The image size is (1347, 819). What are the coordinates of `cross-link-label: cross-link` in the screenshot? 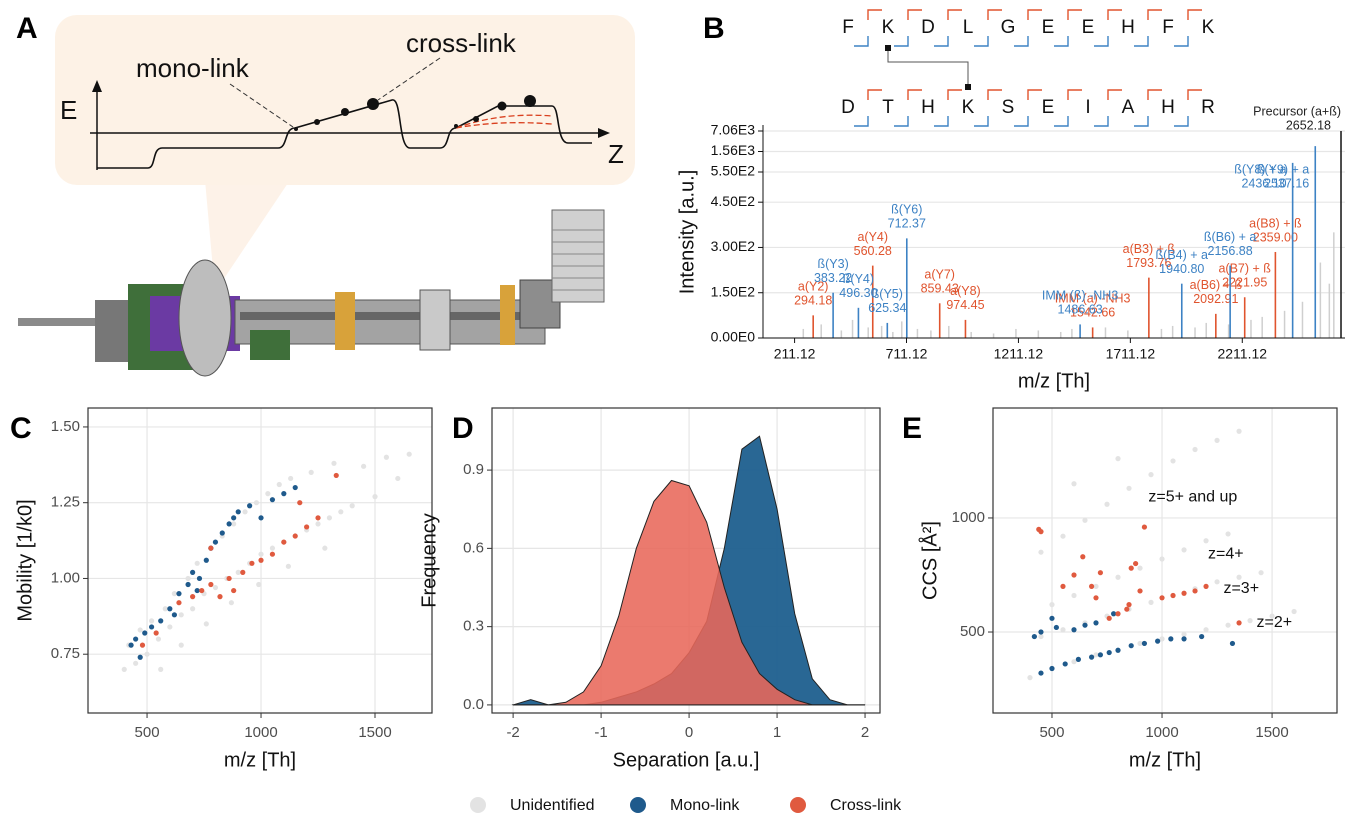 It's located at (461, 43).